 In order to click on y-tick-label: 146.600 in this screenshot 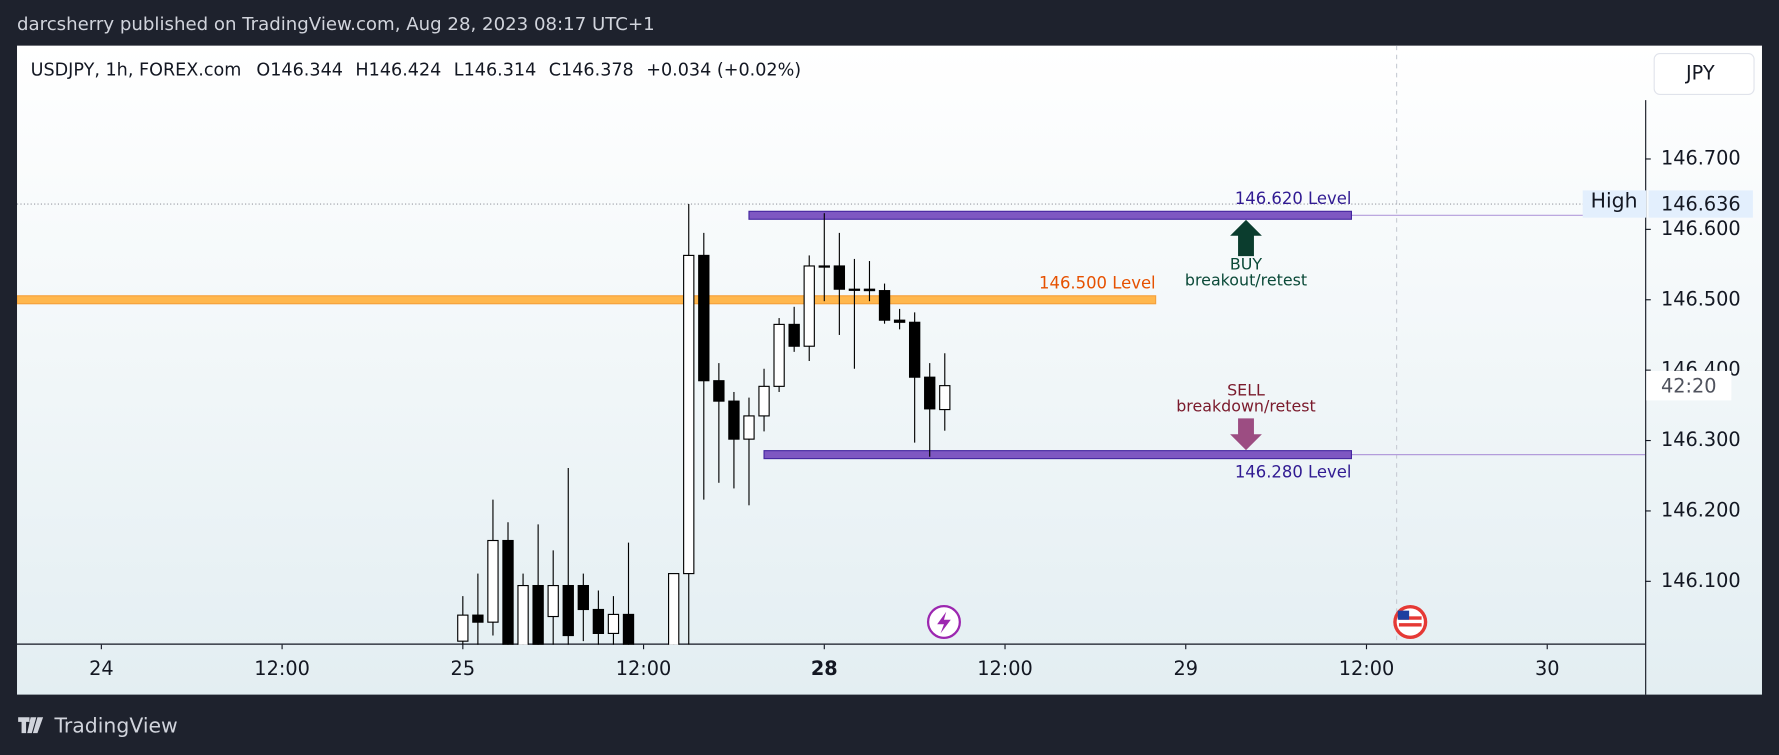, I will do `click(1701, 228)`.